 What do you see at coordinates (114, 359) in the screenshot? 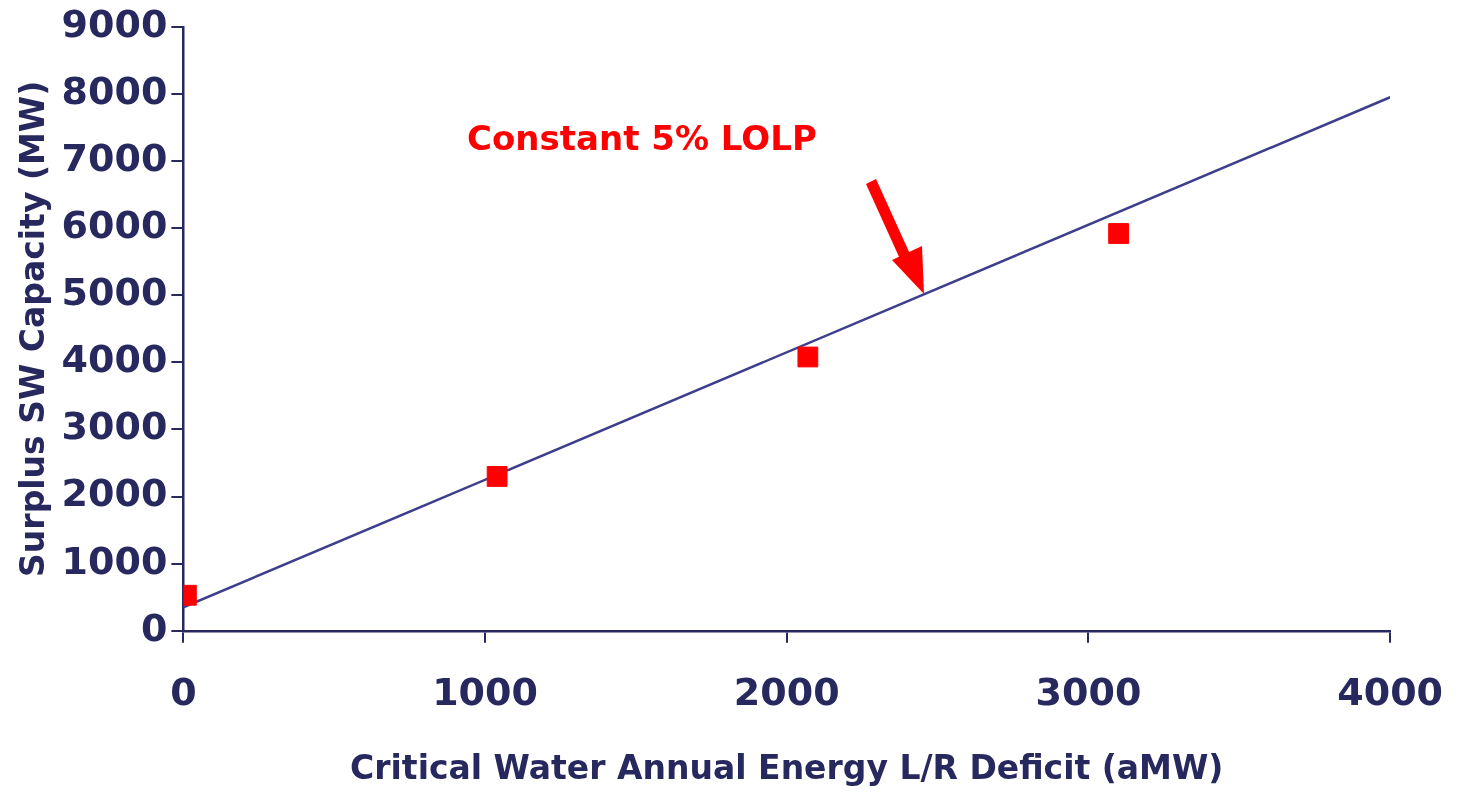
I see `y-tick-label: 4000` at bounding box center [114, 359].